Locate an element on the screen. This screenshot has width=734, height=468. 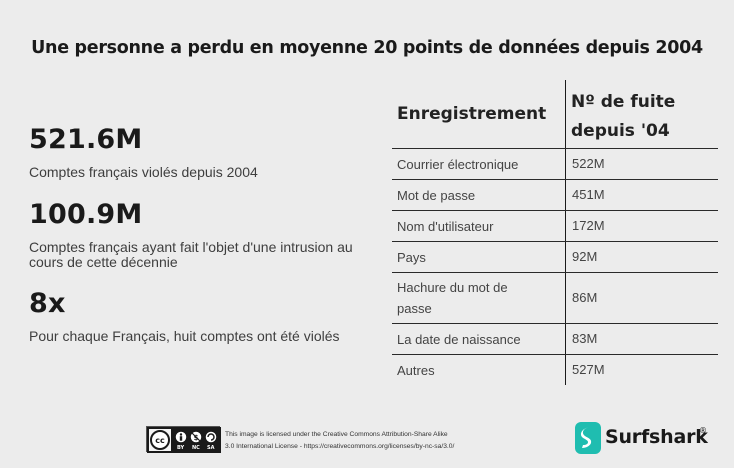
creative-commons-badge: cc $ BY NC SA is located at coordinates (183, 439).